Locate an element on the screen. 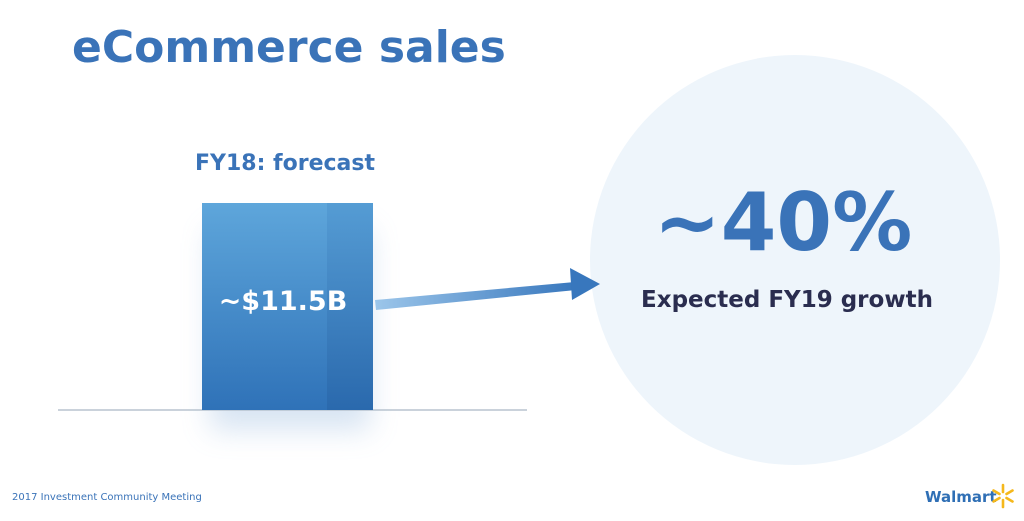 The width and height of the screenshot is (1024, 521). highlight-caption: Expected FY19 growth is located at coordinates (787, 300).